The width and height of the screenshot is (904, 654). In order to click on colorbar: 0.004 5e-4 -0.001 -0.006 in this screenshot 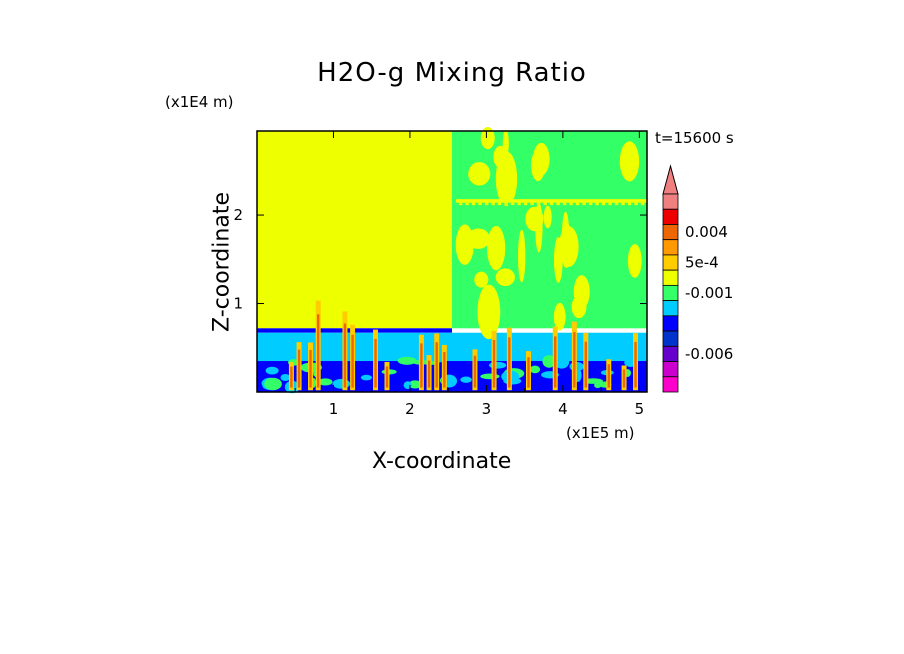, I will do `click(697, 278)`.